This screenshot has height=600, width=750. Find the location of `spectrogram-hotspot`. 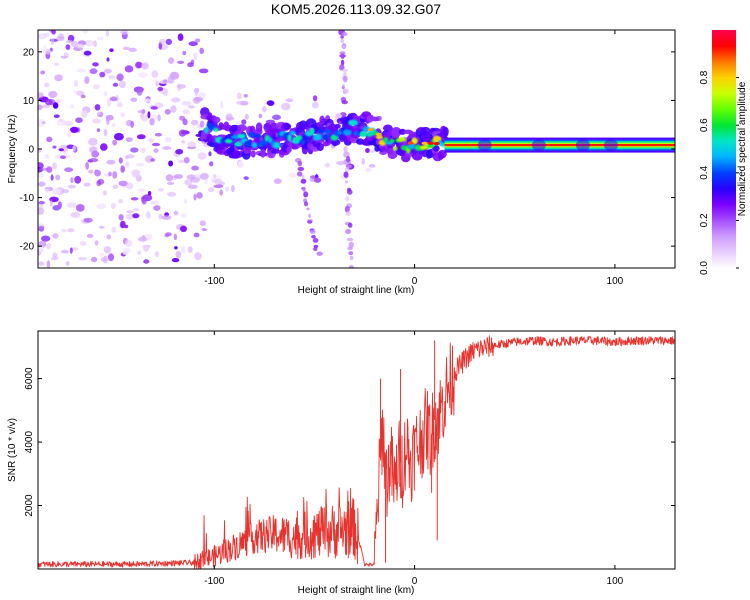

spectrogram-hotspot is located at coordinates (410, 143).